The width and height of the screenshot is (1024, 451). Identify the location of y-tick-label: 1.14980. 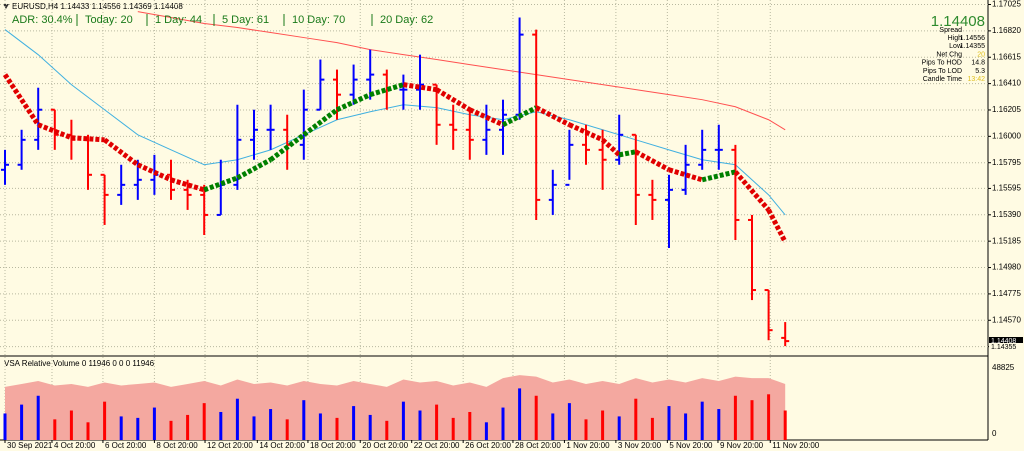
(1006, 267).